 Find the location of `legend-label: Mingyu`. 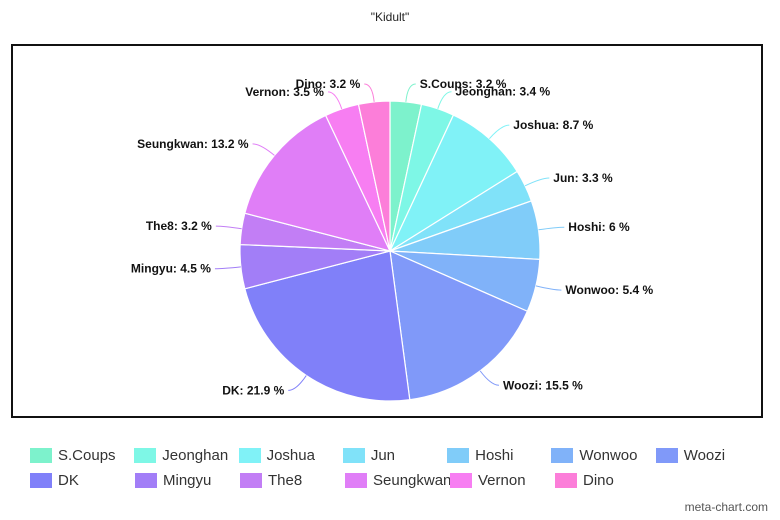

legend-label: Mingyu is located at coordinates (187, 480).